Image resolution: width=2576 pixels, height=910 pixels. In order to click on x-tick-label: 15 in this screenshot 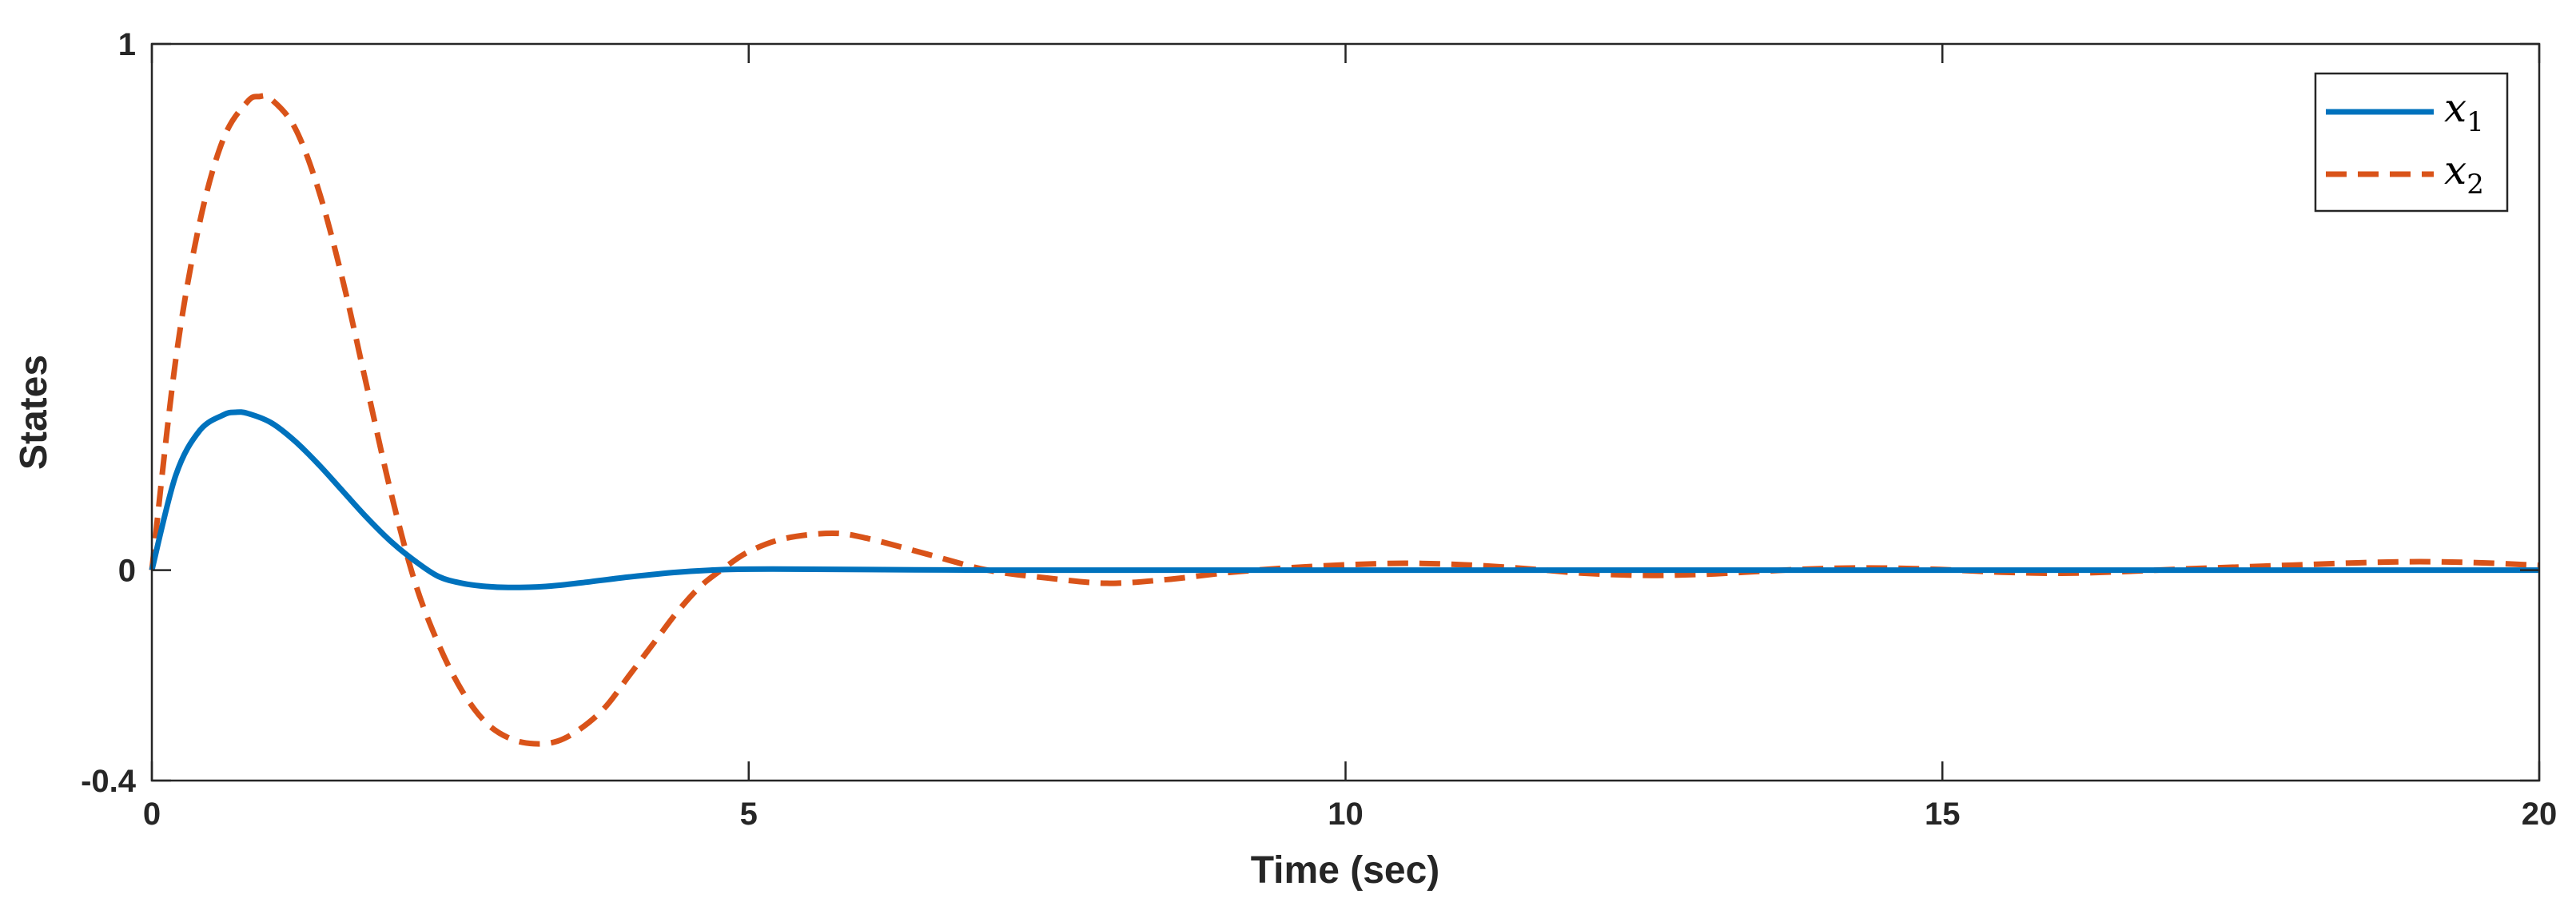, I will do `click(1943, 815)`.